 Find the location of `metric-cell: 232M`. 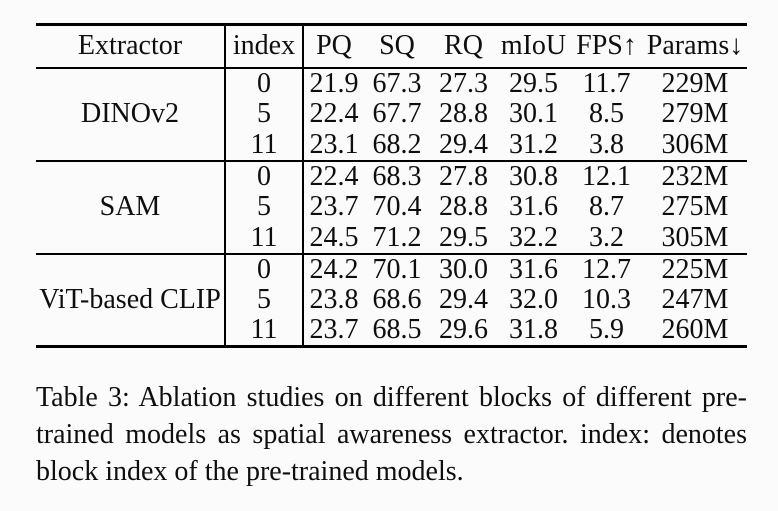

metric-cell: 232M is located at coordinates (695, 175).